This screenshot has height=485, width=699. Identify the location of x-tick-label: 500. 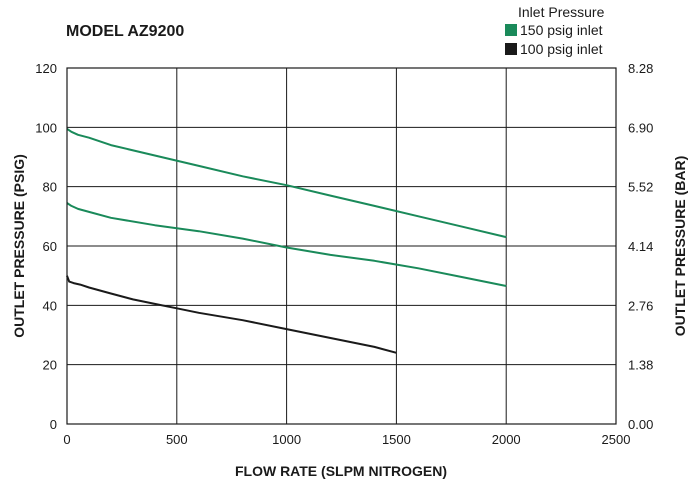
(177, 439).